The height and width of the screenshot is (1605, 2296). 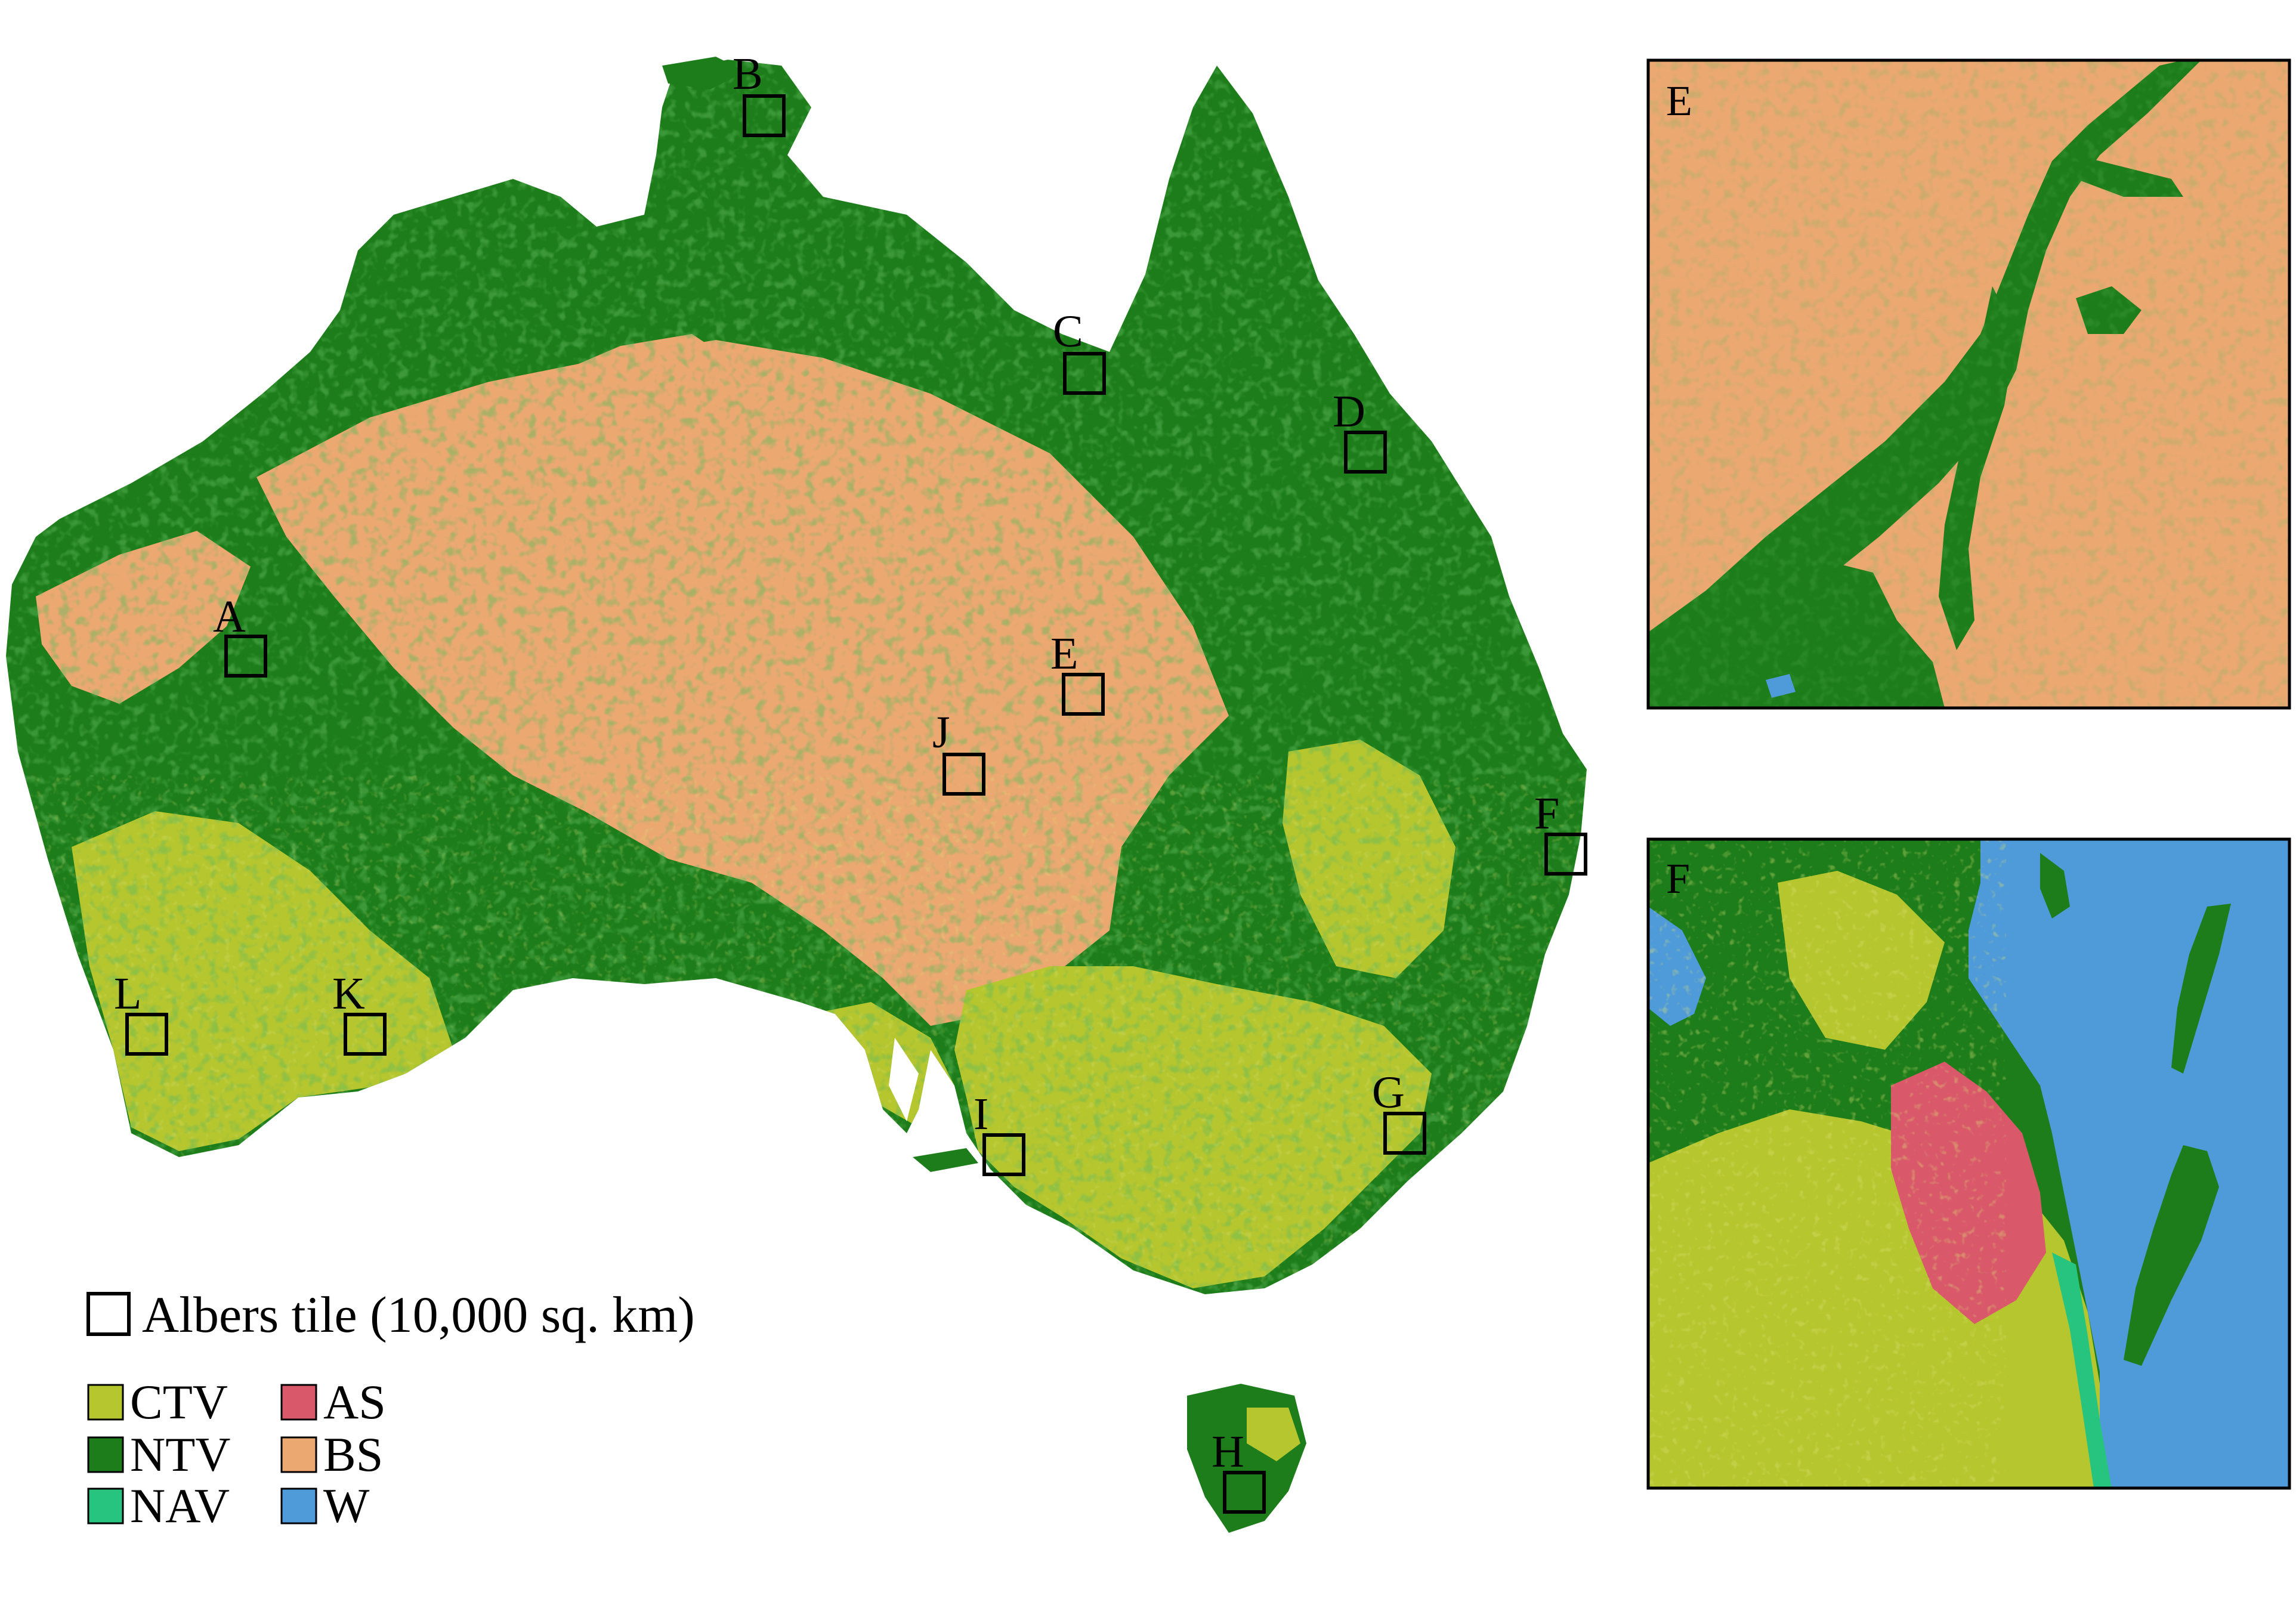 What do you see at coordinates (299, 1454) in the screenshot?
I see `legend-swatch-bs` at bounding box center [299, 1454].